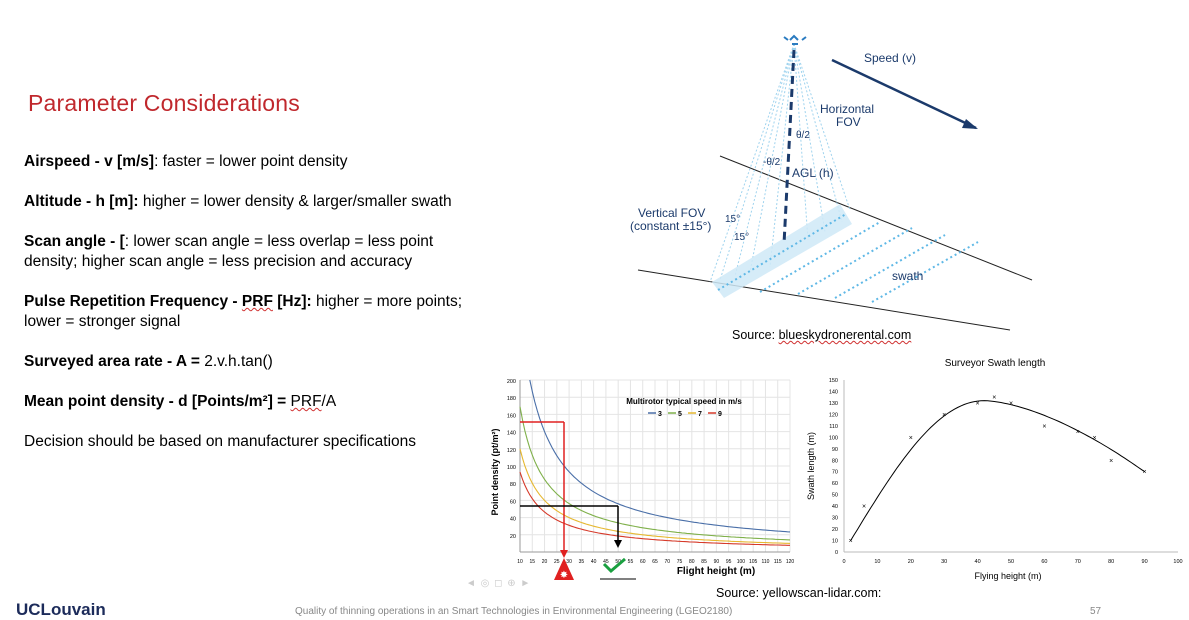 This screenshot has height=620, width=1189. What do you see at coordinates (1177, 562) in the screenshot?
I see `swath-x-tick: 100` at bounding box center [1177, 562].